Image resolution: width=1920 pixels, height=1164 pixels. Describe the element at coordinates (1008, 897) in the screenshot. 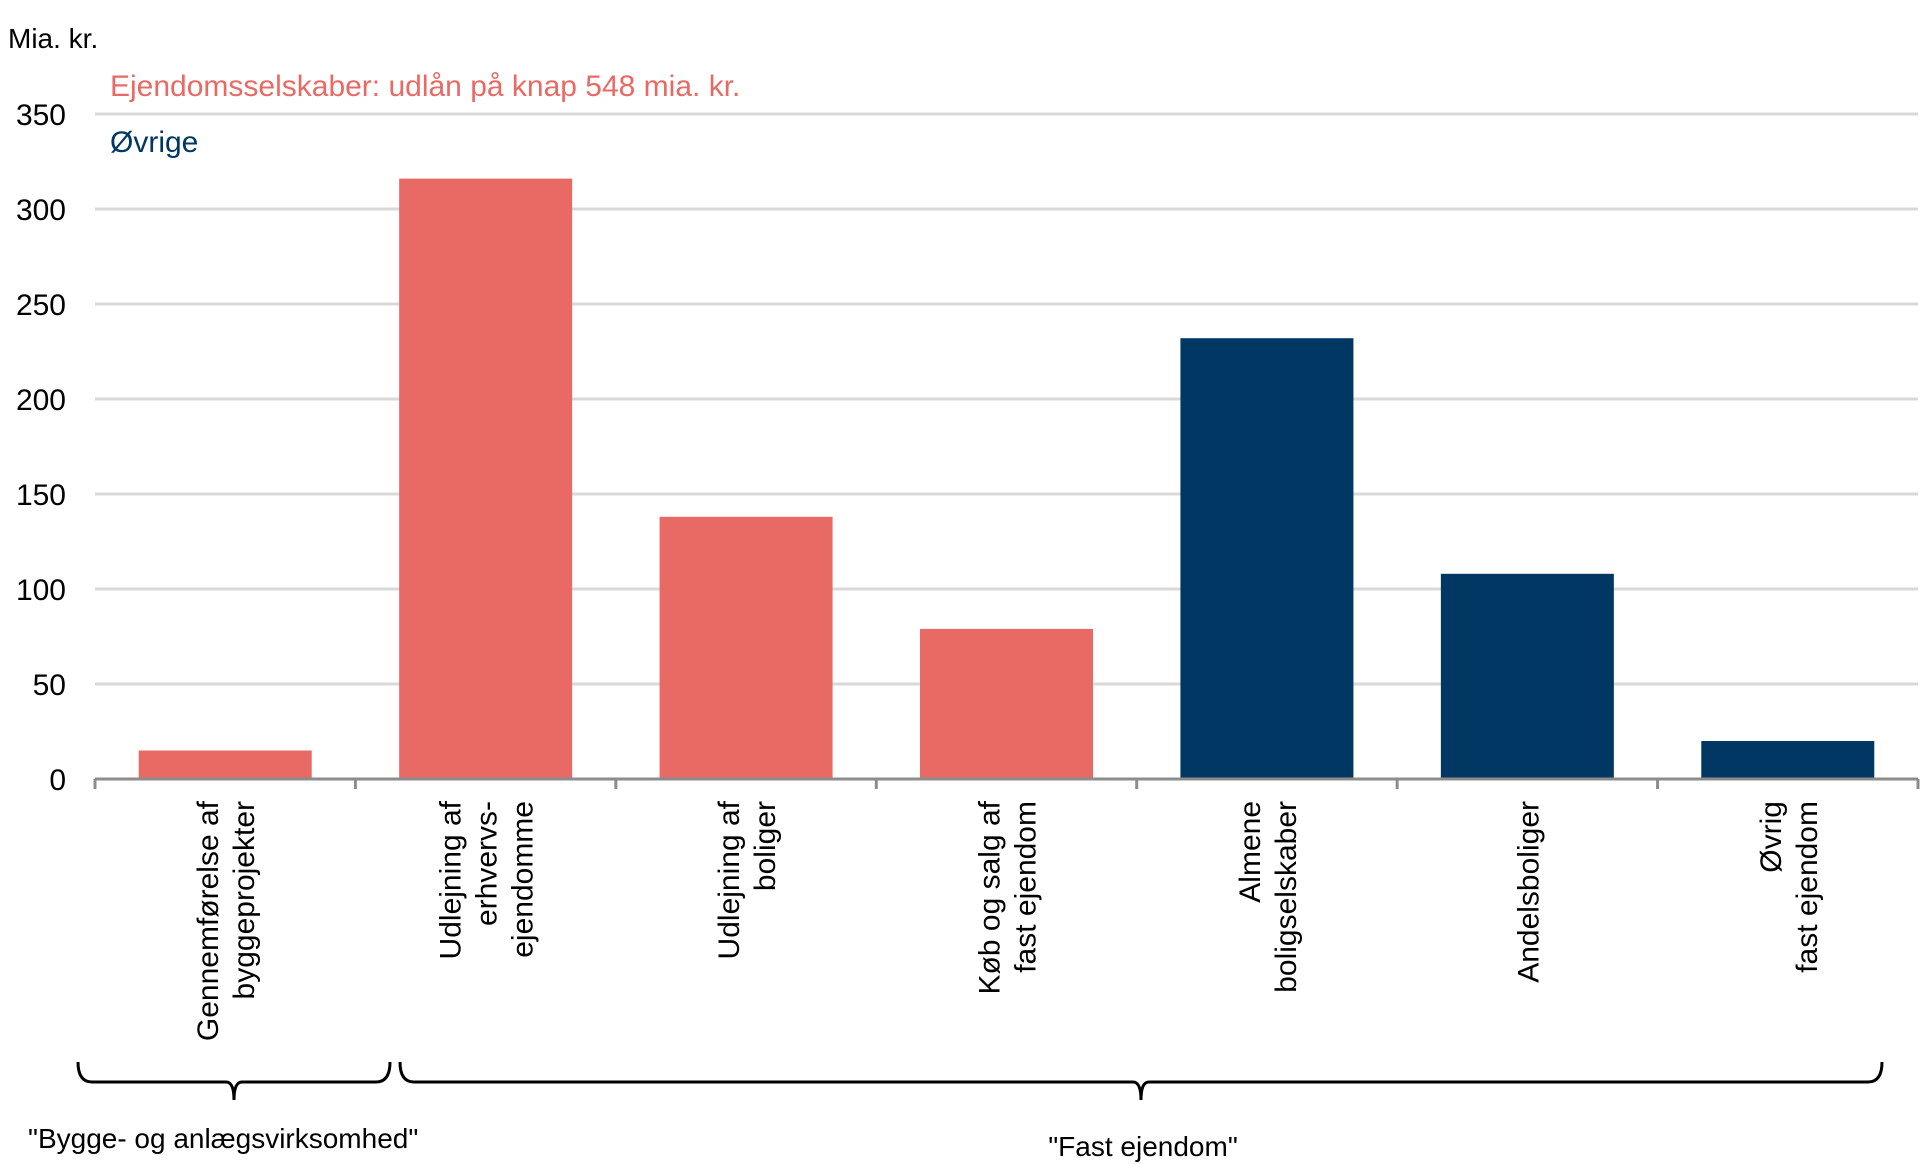

I see `category-label: Køb og salg af fast ejendom` at that location.